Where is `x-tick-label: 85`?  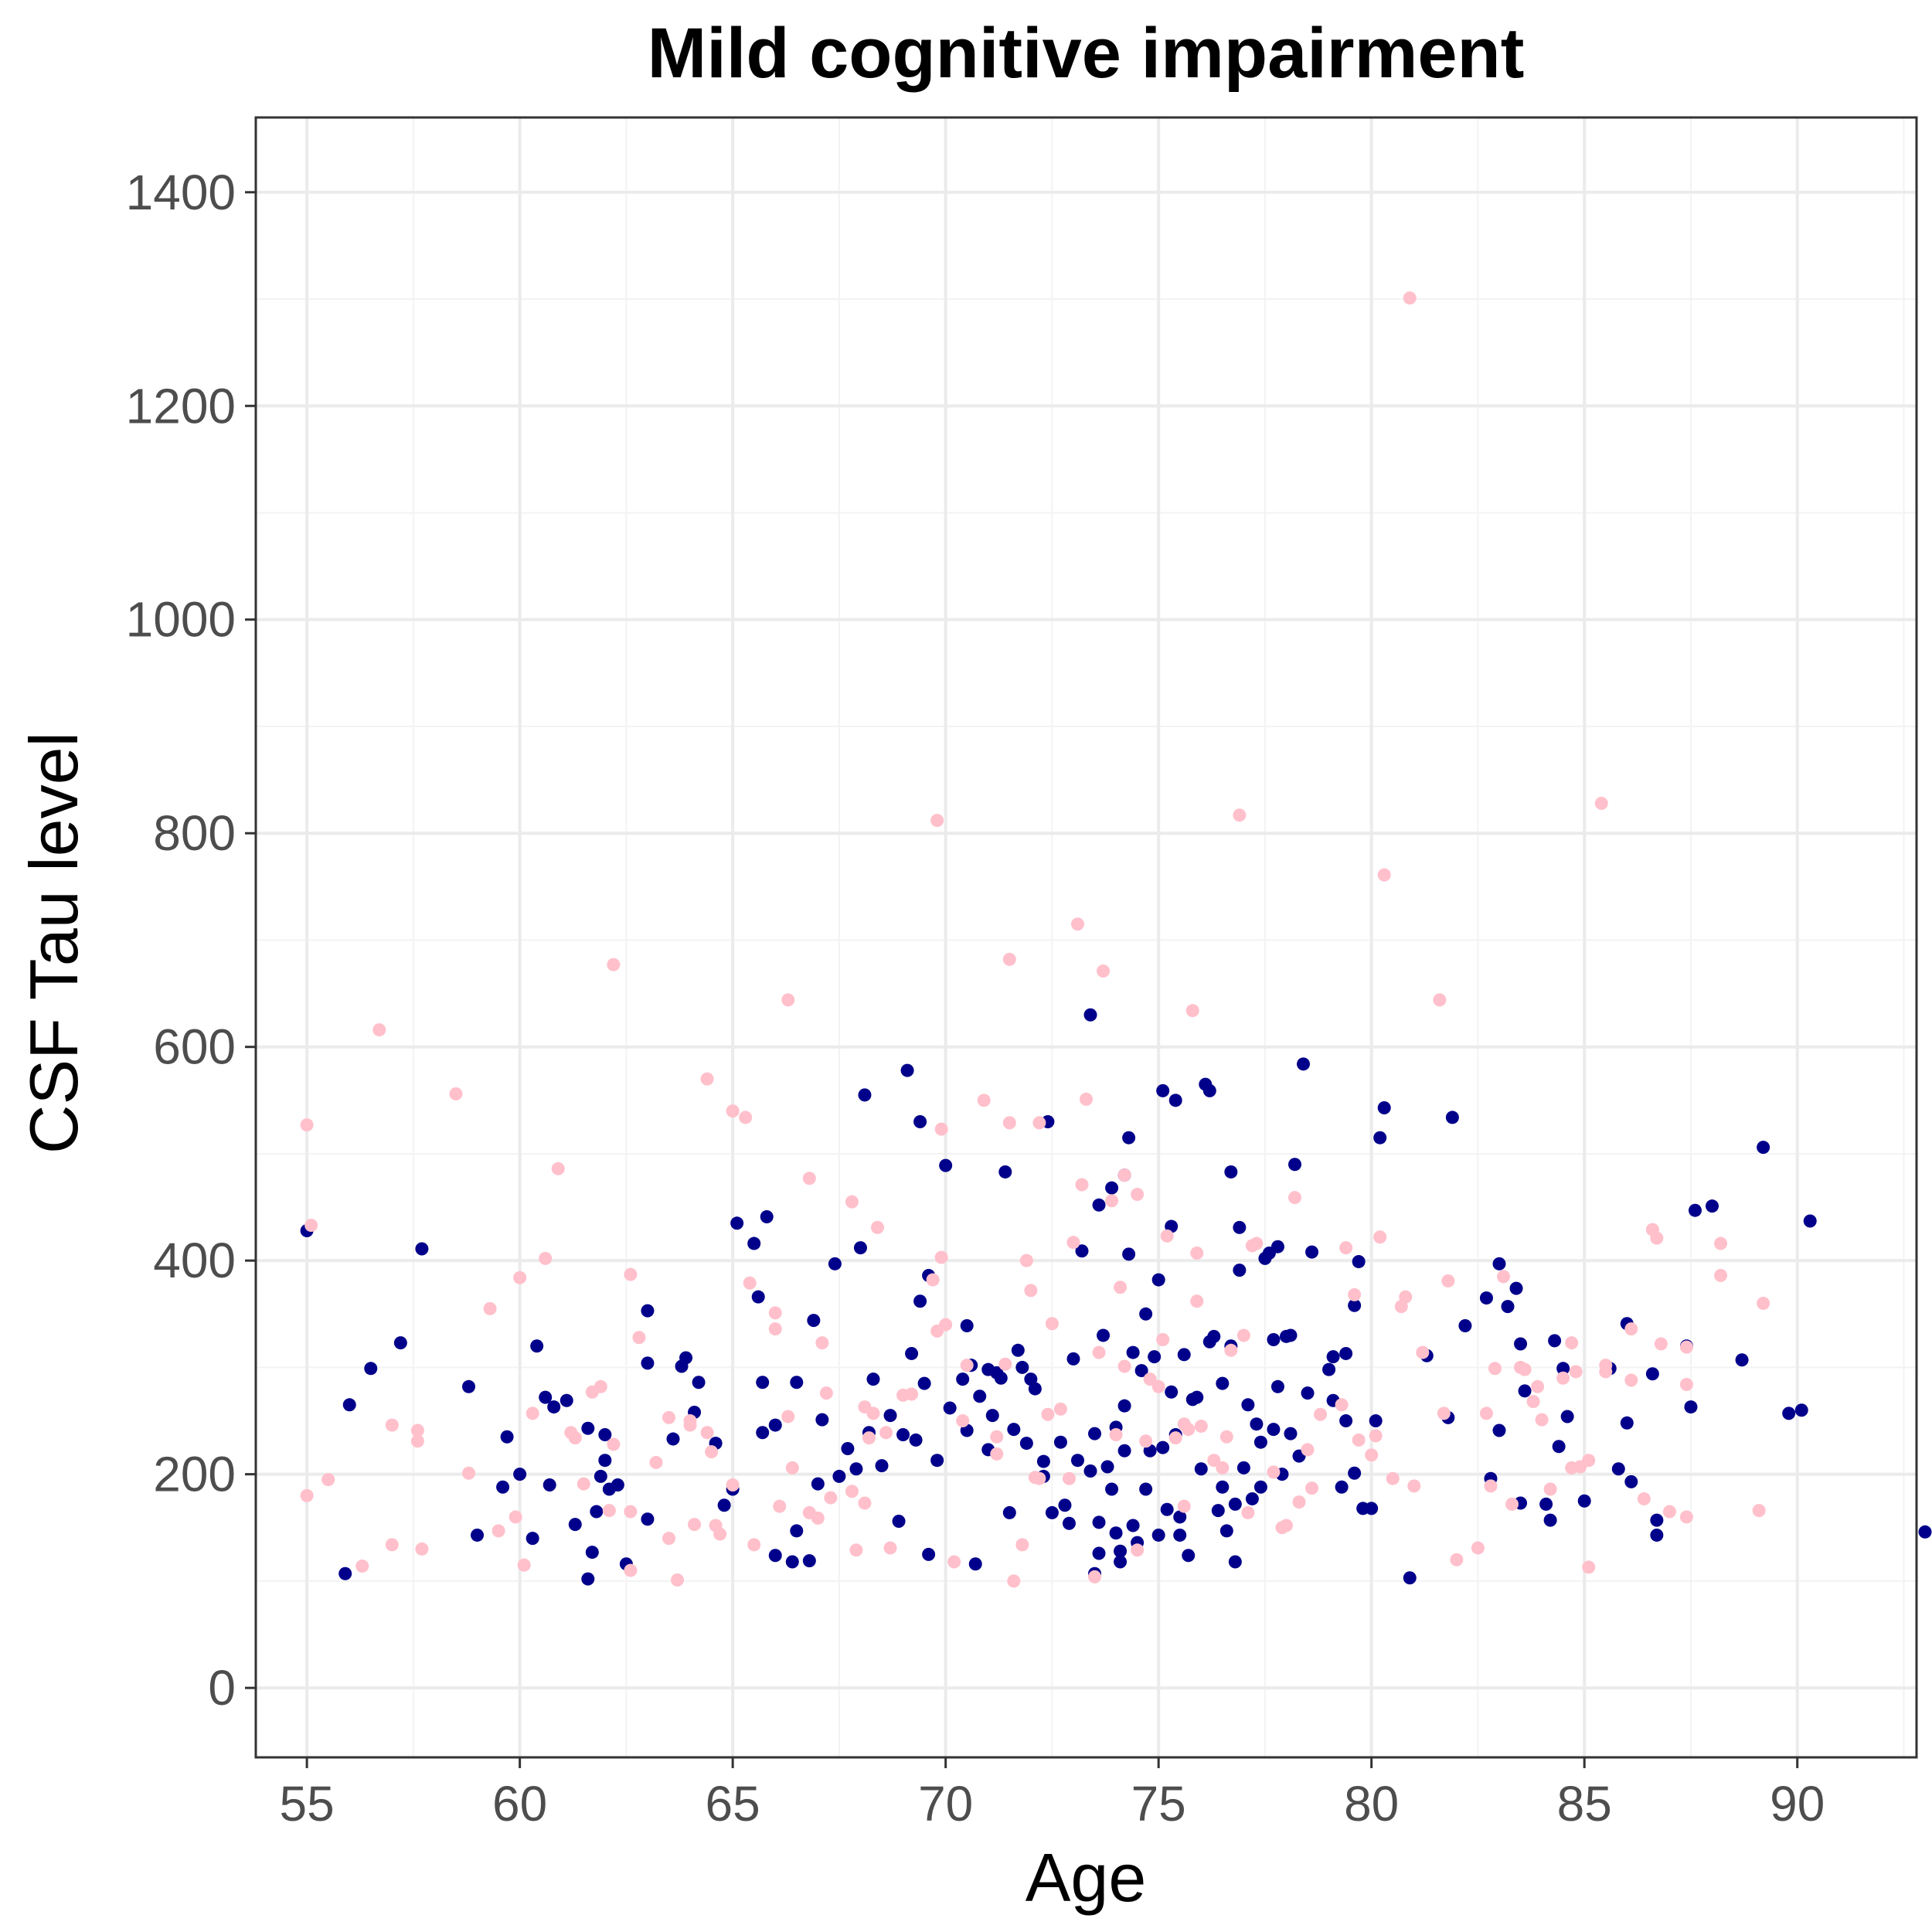 x-tick-label: 85 is located at coordinates (1585, 1804).